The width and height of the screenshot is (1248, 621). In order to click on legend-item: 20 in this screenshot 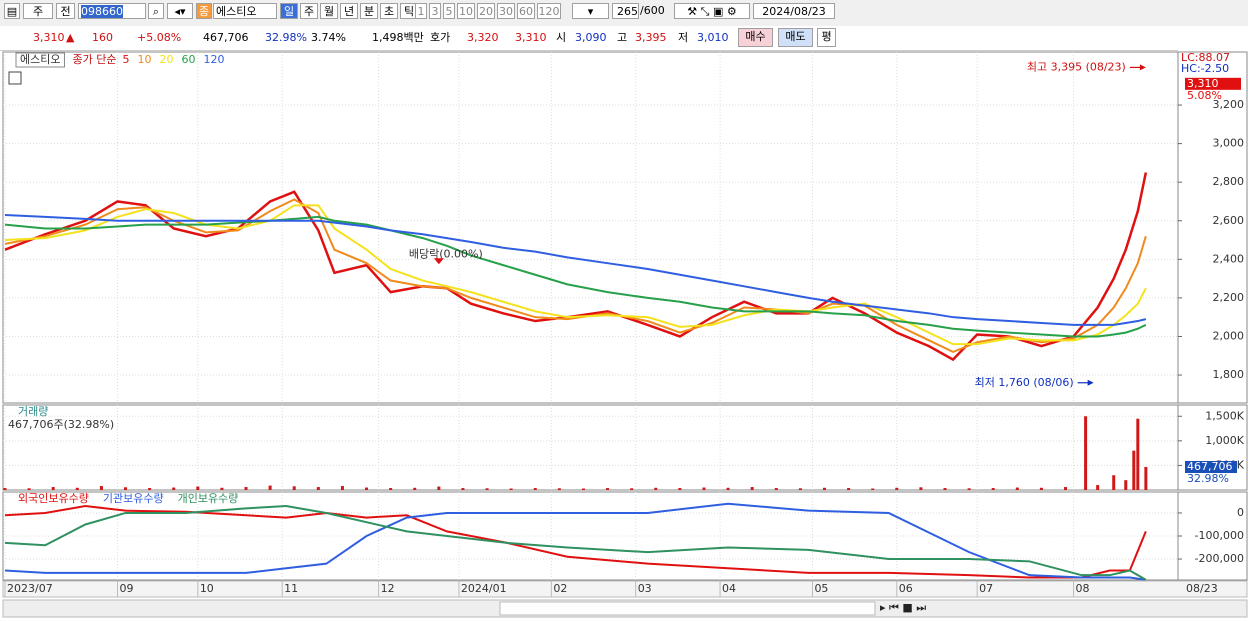, I will do `click(166, 59)`.